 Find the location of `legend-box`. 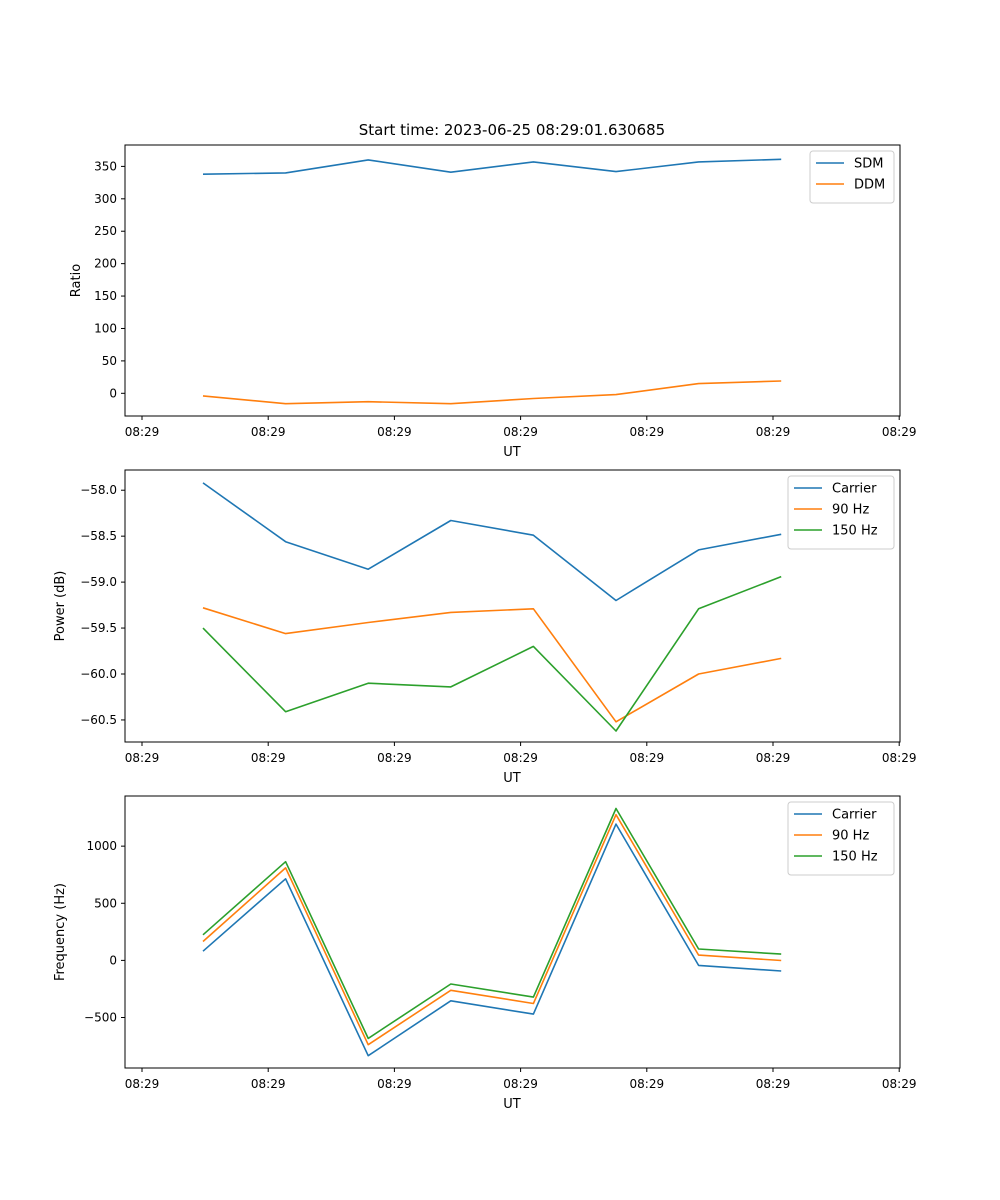

legend-box is located at coordinates (852, 177).